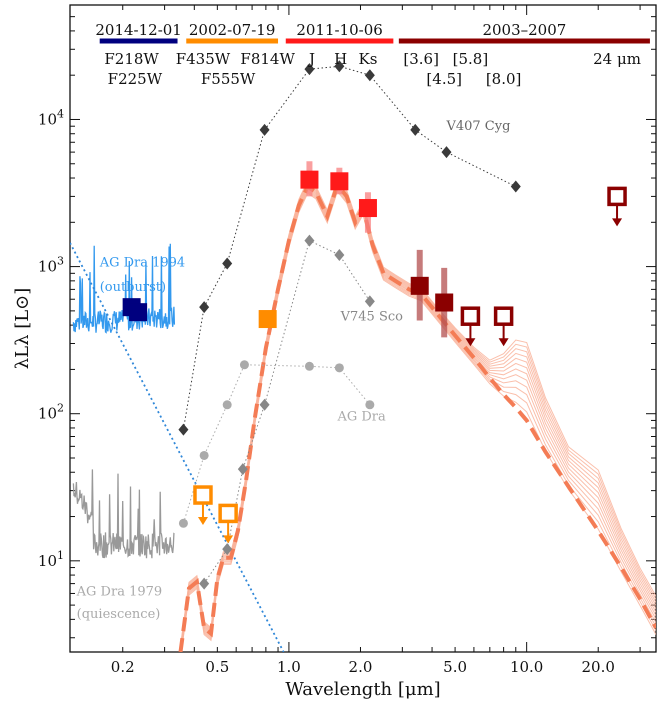  I want to click on filter-label: Ks, so click(367, 59).